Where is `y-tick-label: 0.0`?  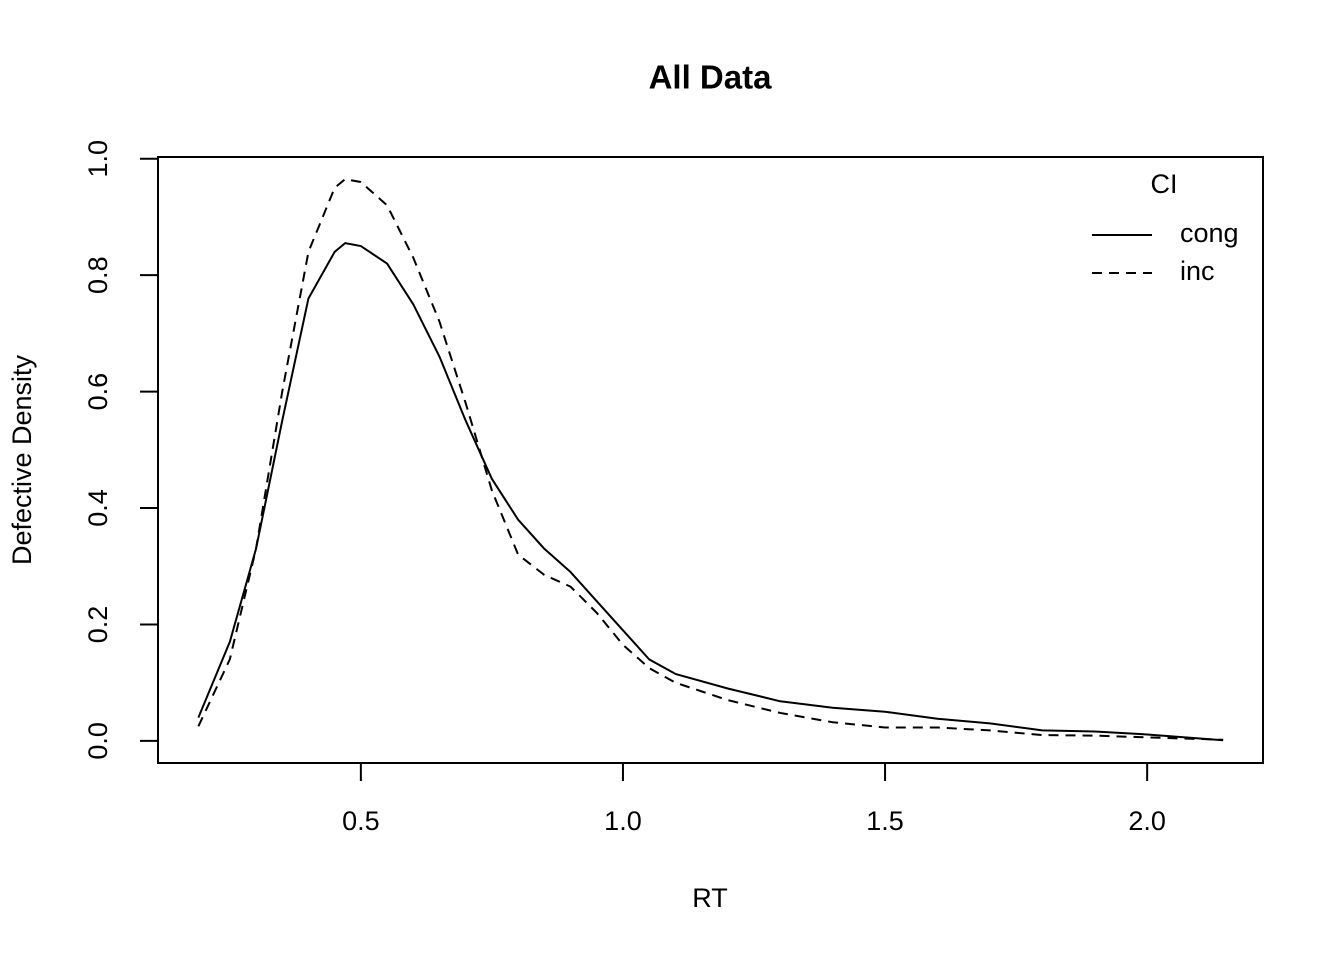
y-tick-label: 0.0 is located at coordinates (98, 741).